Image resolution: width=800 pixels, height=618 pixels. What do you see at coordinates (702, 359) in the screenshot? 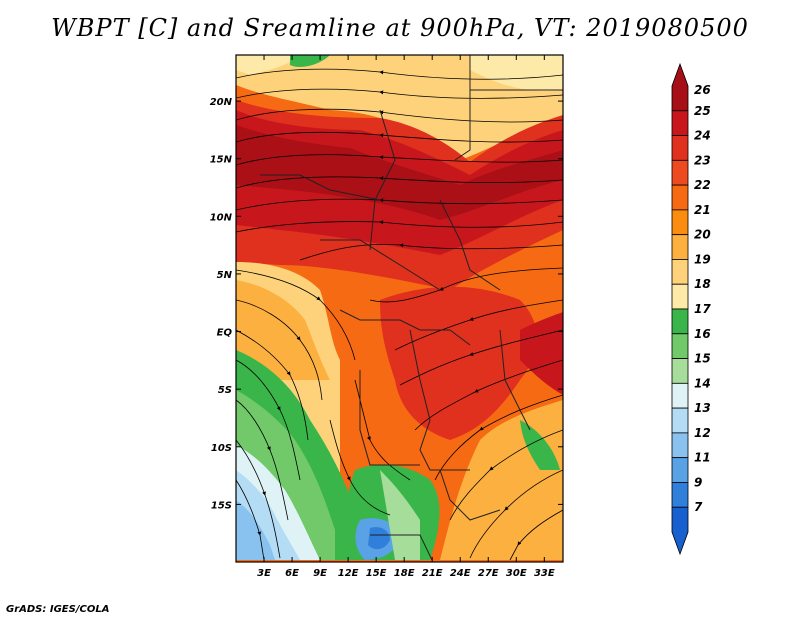
I see `colorbar-label: 15` at bounding box center [702, 359].